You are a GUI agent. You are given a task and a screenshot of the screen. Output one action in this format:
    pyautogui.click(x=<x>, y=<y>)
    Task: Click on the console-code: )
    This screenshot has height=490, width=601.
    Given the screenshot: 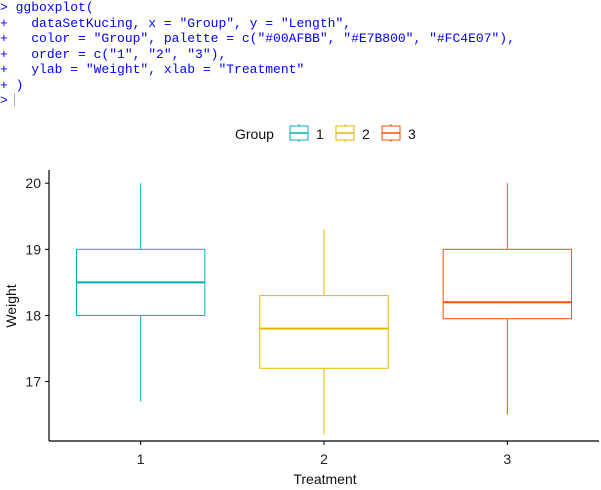 What is the action you would take?
    pyautogui.click(x=15, y=85)
    